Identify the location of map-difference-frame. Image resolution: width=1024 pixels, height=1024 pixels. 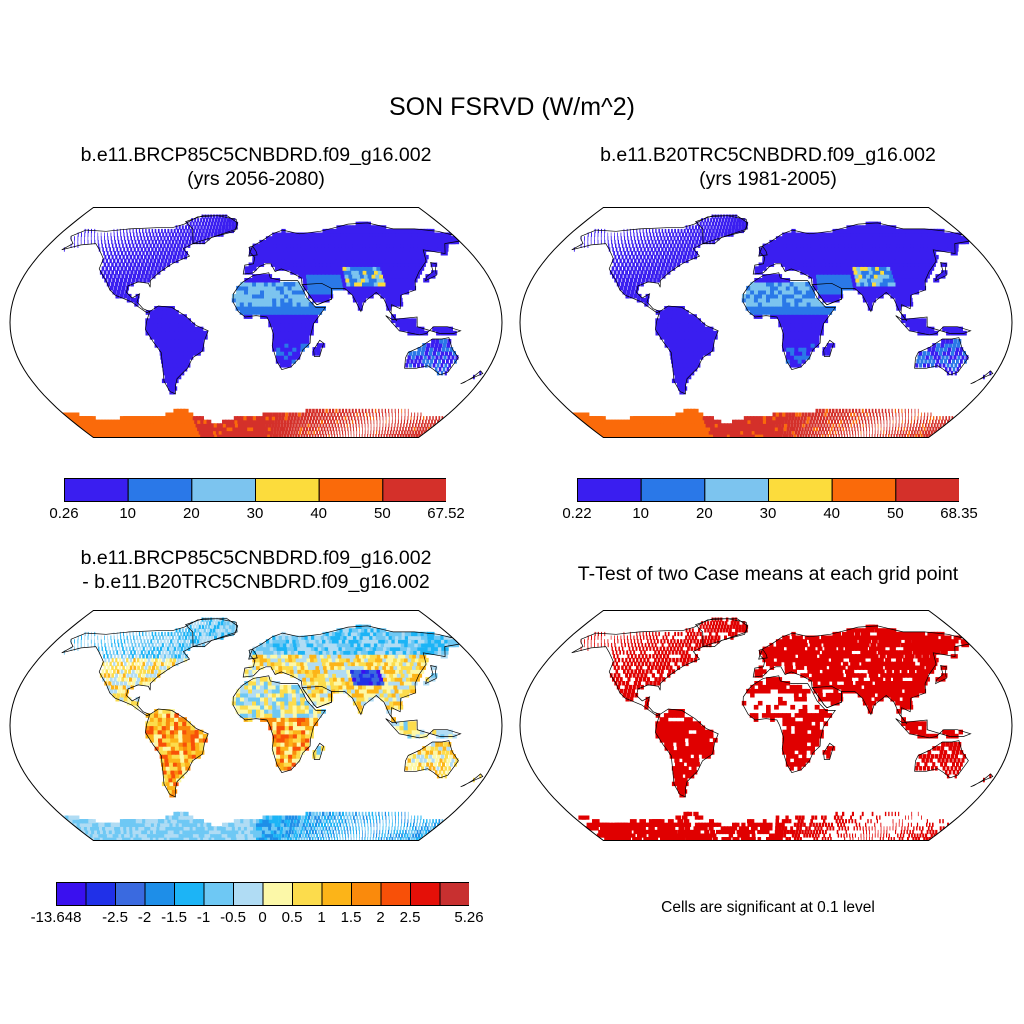
(256, 725).